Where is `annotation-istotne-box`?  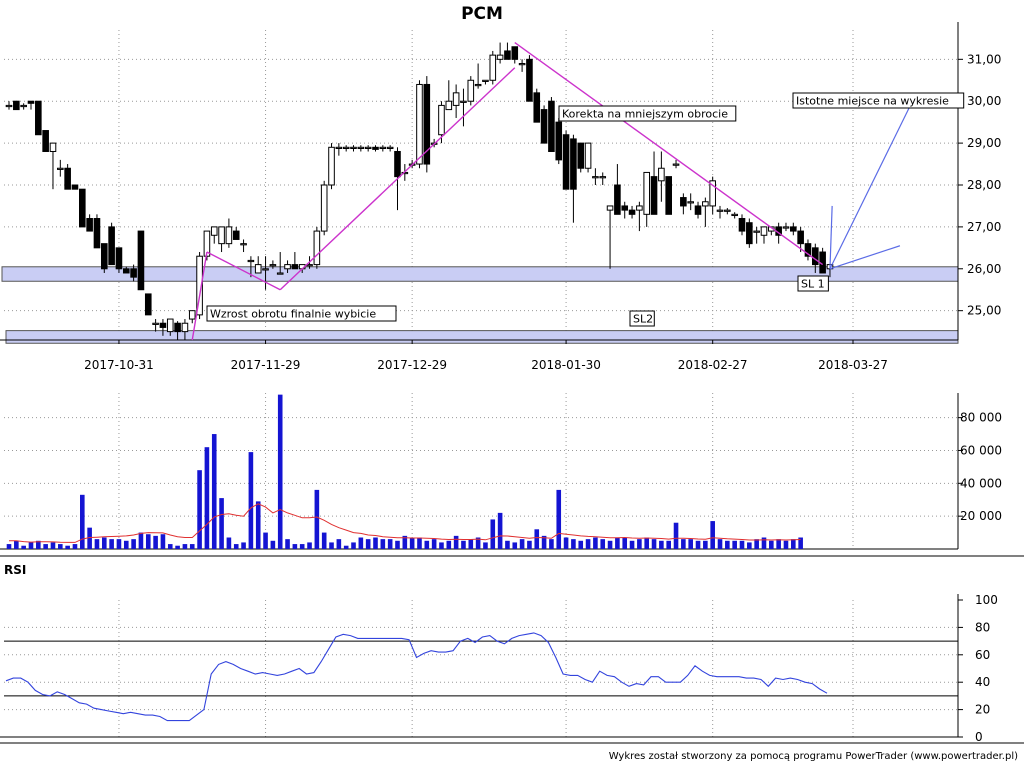 annotation-istotne-box is located at coordinates (878, 100).